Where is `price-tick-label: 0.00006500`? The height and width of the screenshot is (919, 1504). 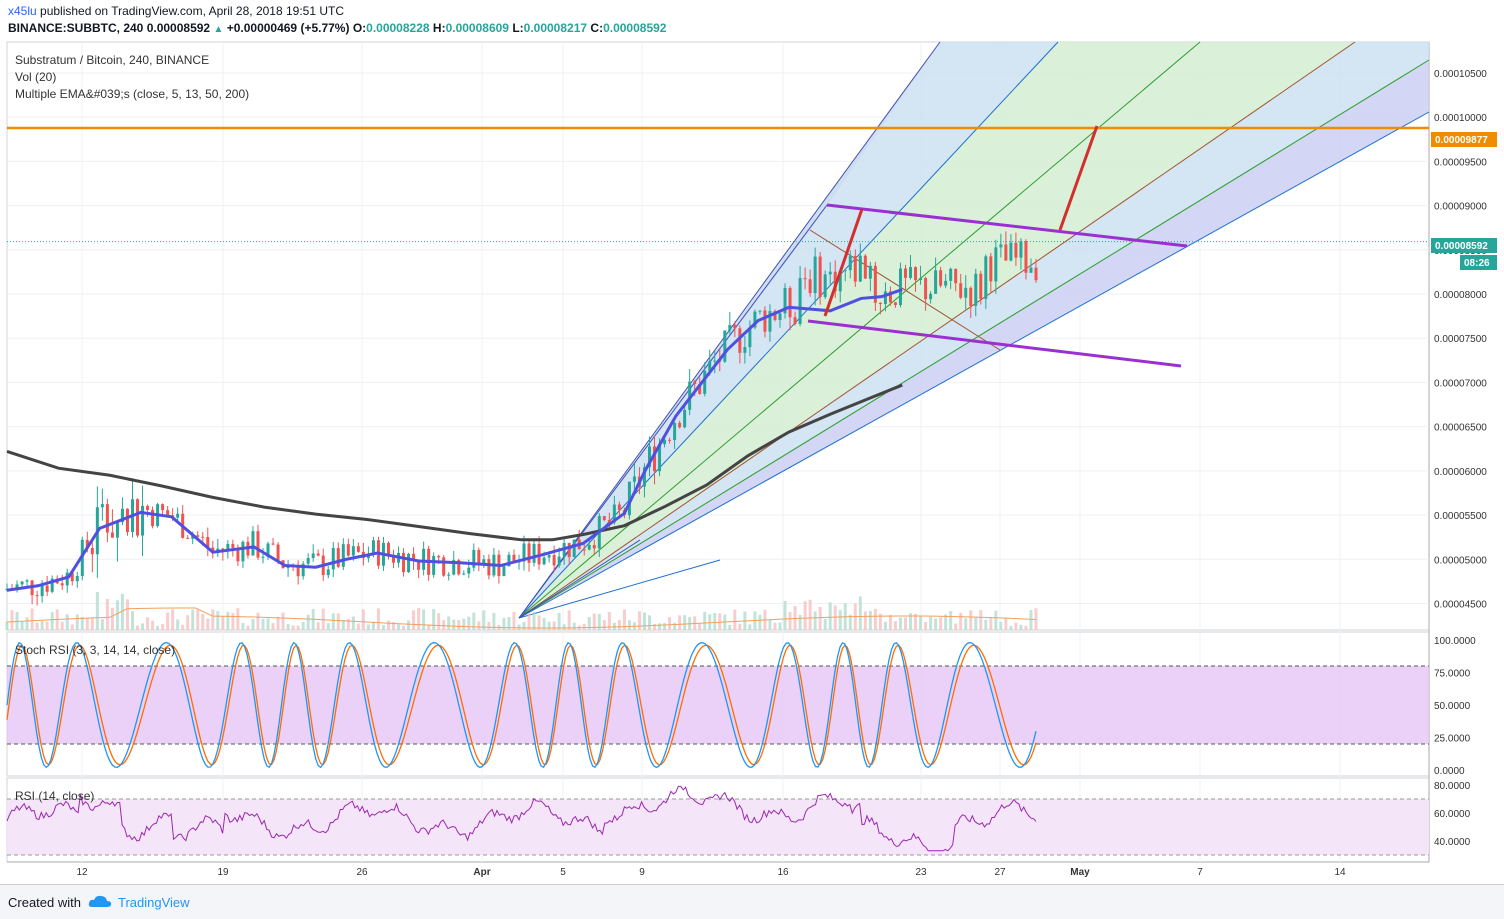
price-tick-label: 0.00006500 is located at coordinates (1460, 428).